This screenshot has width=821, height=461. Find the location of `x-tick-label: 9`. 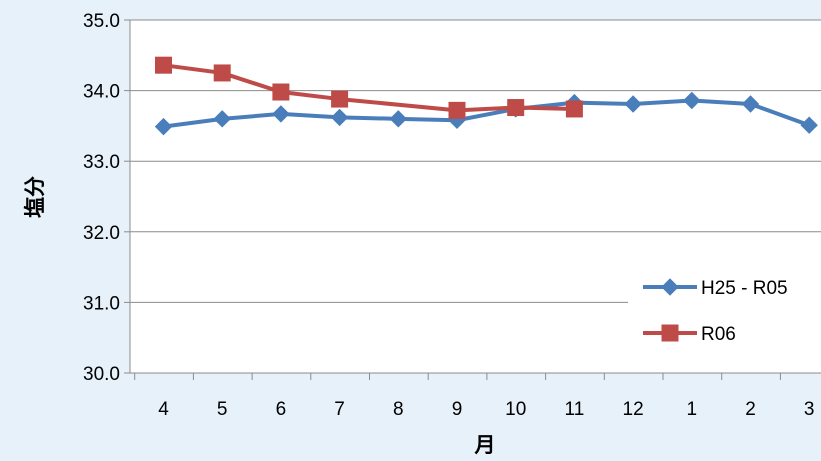

x-tick-label: 9 is located at coordinates (457, 409).